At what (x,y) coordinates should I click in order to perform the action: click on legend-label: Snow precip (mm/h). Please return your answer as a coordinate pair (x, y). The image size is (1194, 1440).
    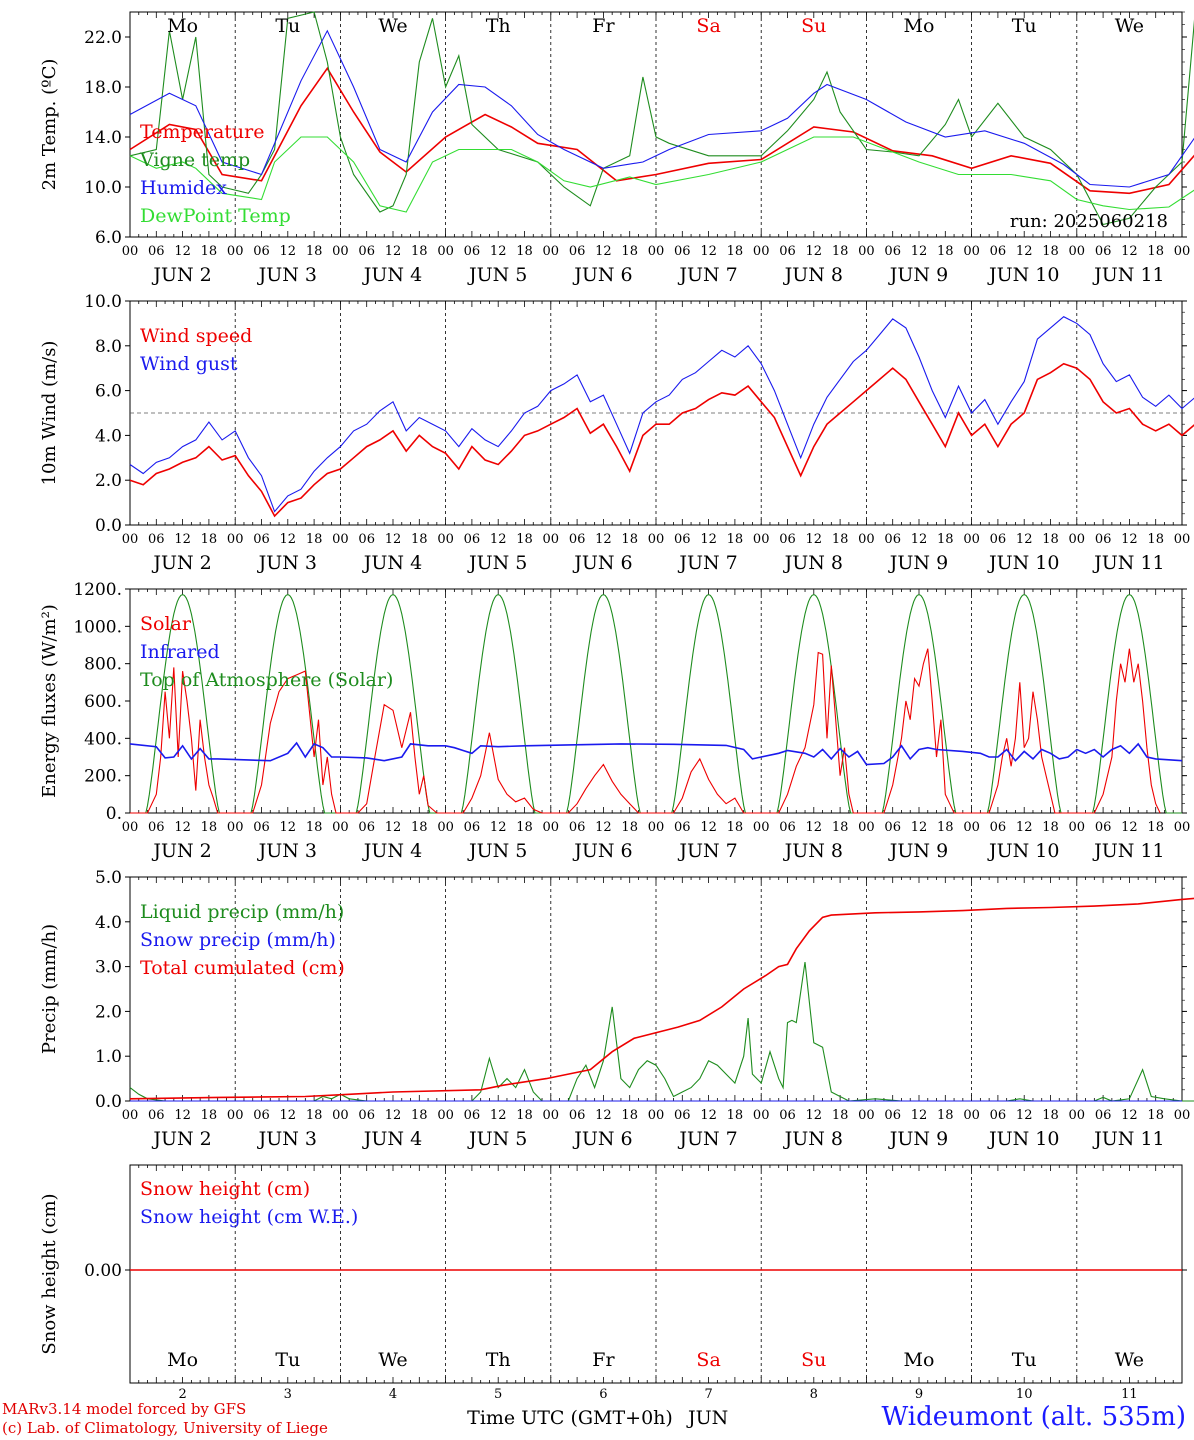
    Looking at the image, I should click on (238, 940).